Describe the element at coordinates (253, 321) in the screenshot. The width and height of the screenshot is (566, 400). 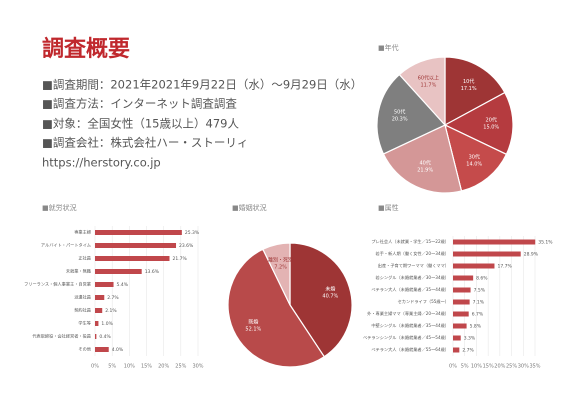
I see `slice-label: 既婚` at that location.